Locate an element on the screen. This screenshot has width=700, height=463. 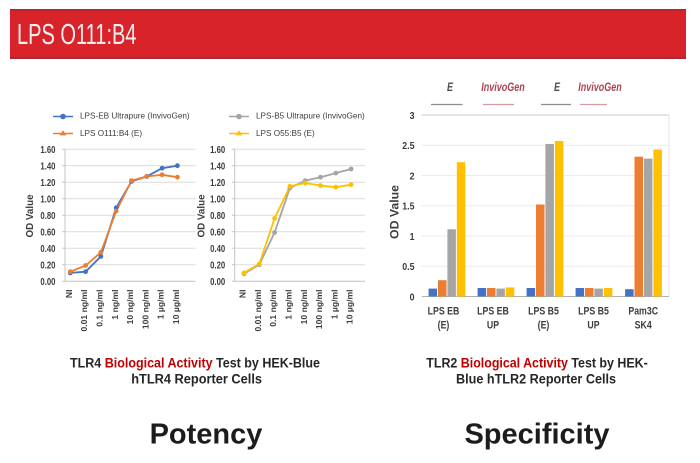
svg-text: Pam3C is located at coordinates (643, 312).